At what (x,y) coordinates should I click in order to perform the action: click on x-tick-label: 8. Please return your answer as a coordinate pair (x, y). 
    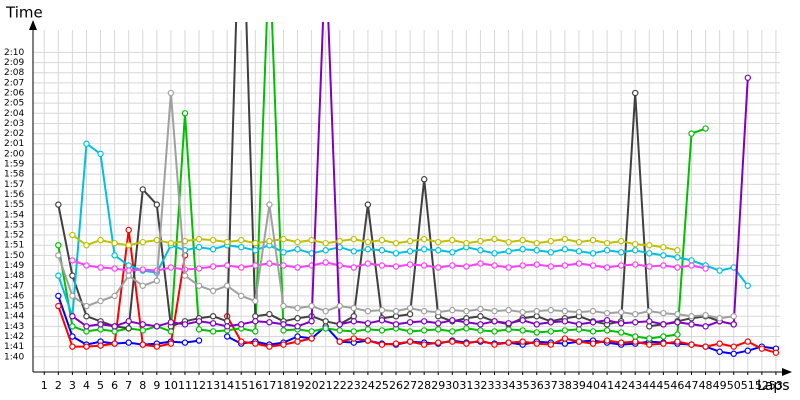
    Looking at the image, I should click on (142, 385).